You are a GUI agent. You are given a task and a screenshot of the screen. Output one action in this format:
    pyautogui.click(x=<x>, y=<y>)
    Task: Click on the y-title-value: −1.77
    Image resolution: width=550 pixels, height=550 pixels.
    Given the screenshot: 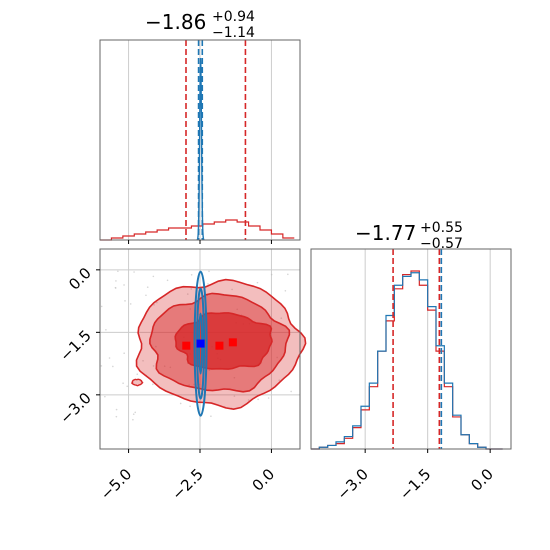 What is the action you would take?
    pyautogui.click(x=385, y=233)
    